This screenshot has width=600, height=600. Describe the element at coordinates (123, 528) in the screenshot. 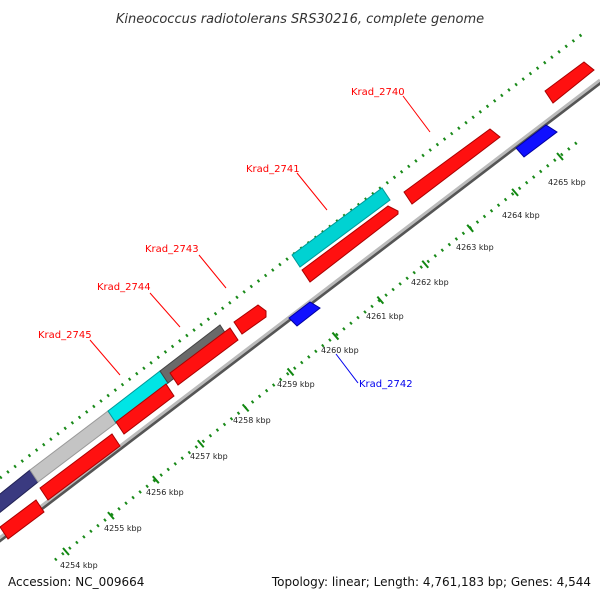

I see `tick-label-4255: 4255 kbp` at that location.